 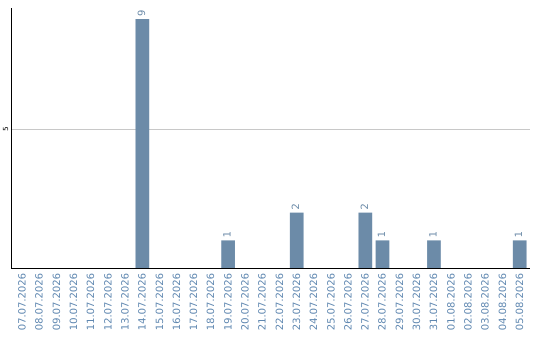 What do you see at coordinates (177, 301) in the screenshot?
I see `x-tick-label: 16.07.2026` at bounding box center [177, 301].